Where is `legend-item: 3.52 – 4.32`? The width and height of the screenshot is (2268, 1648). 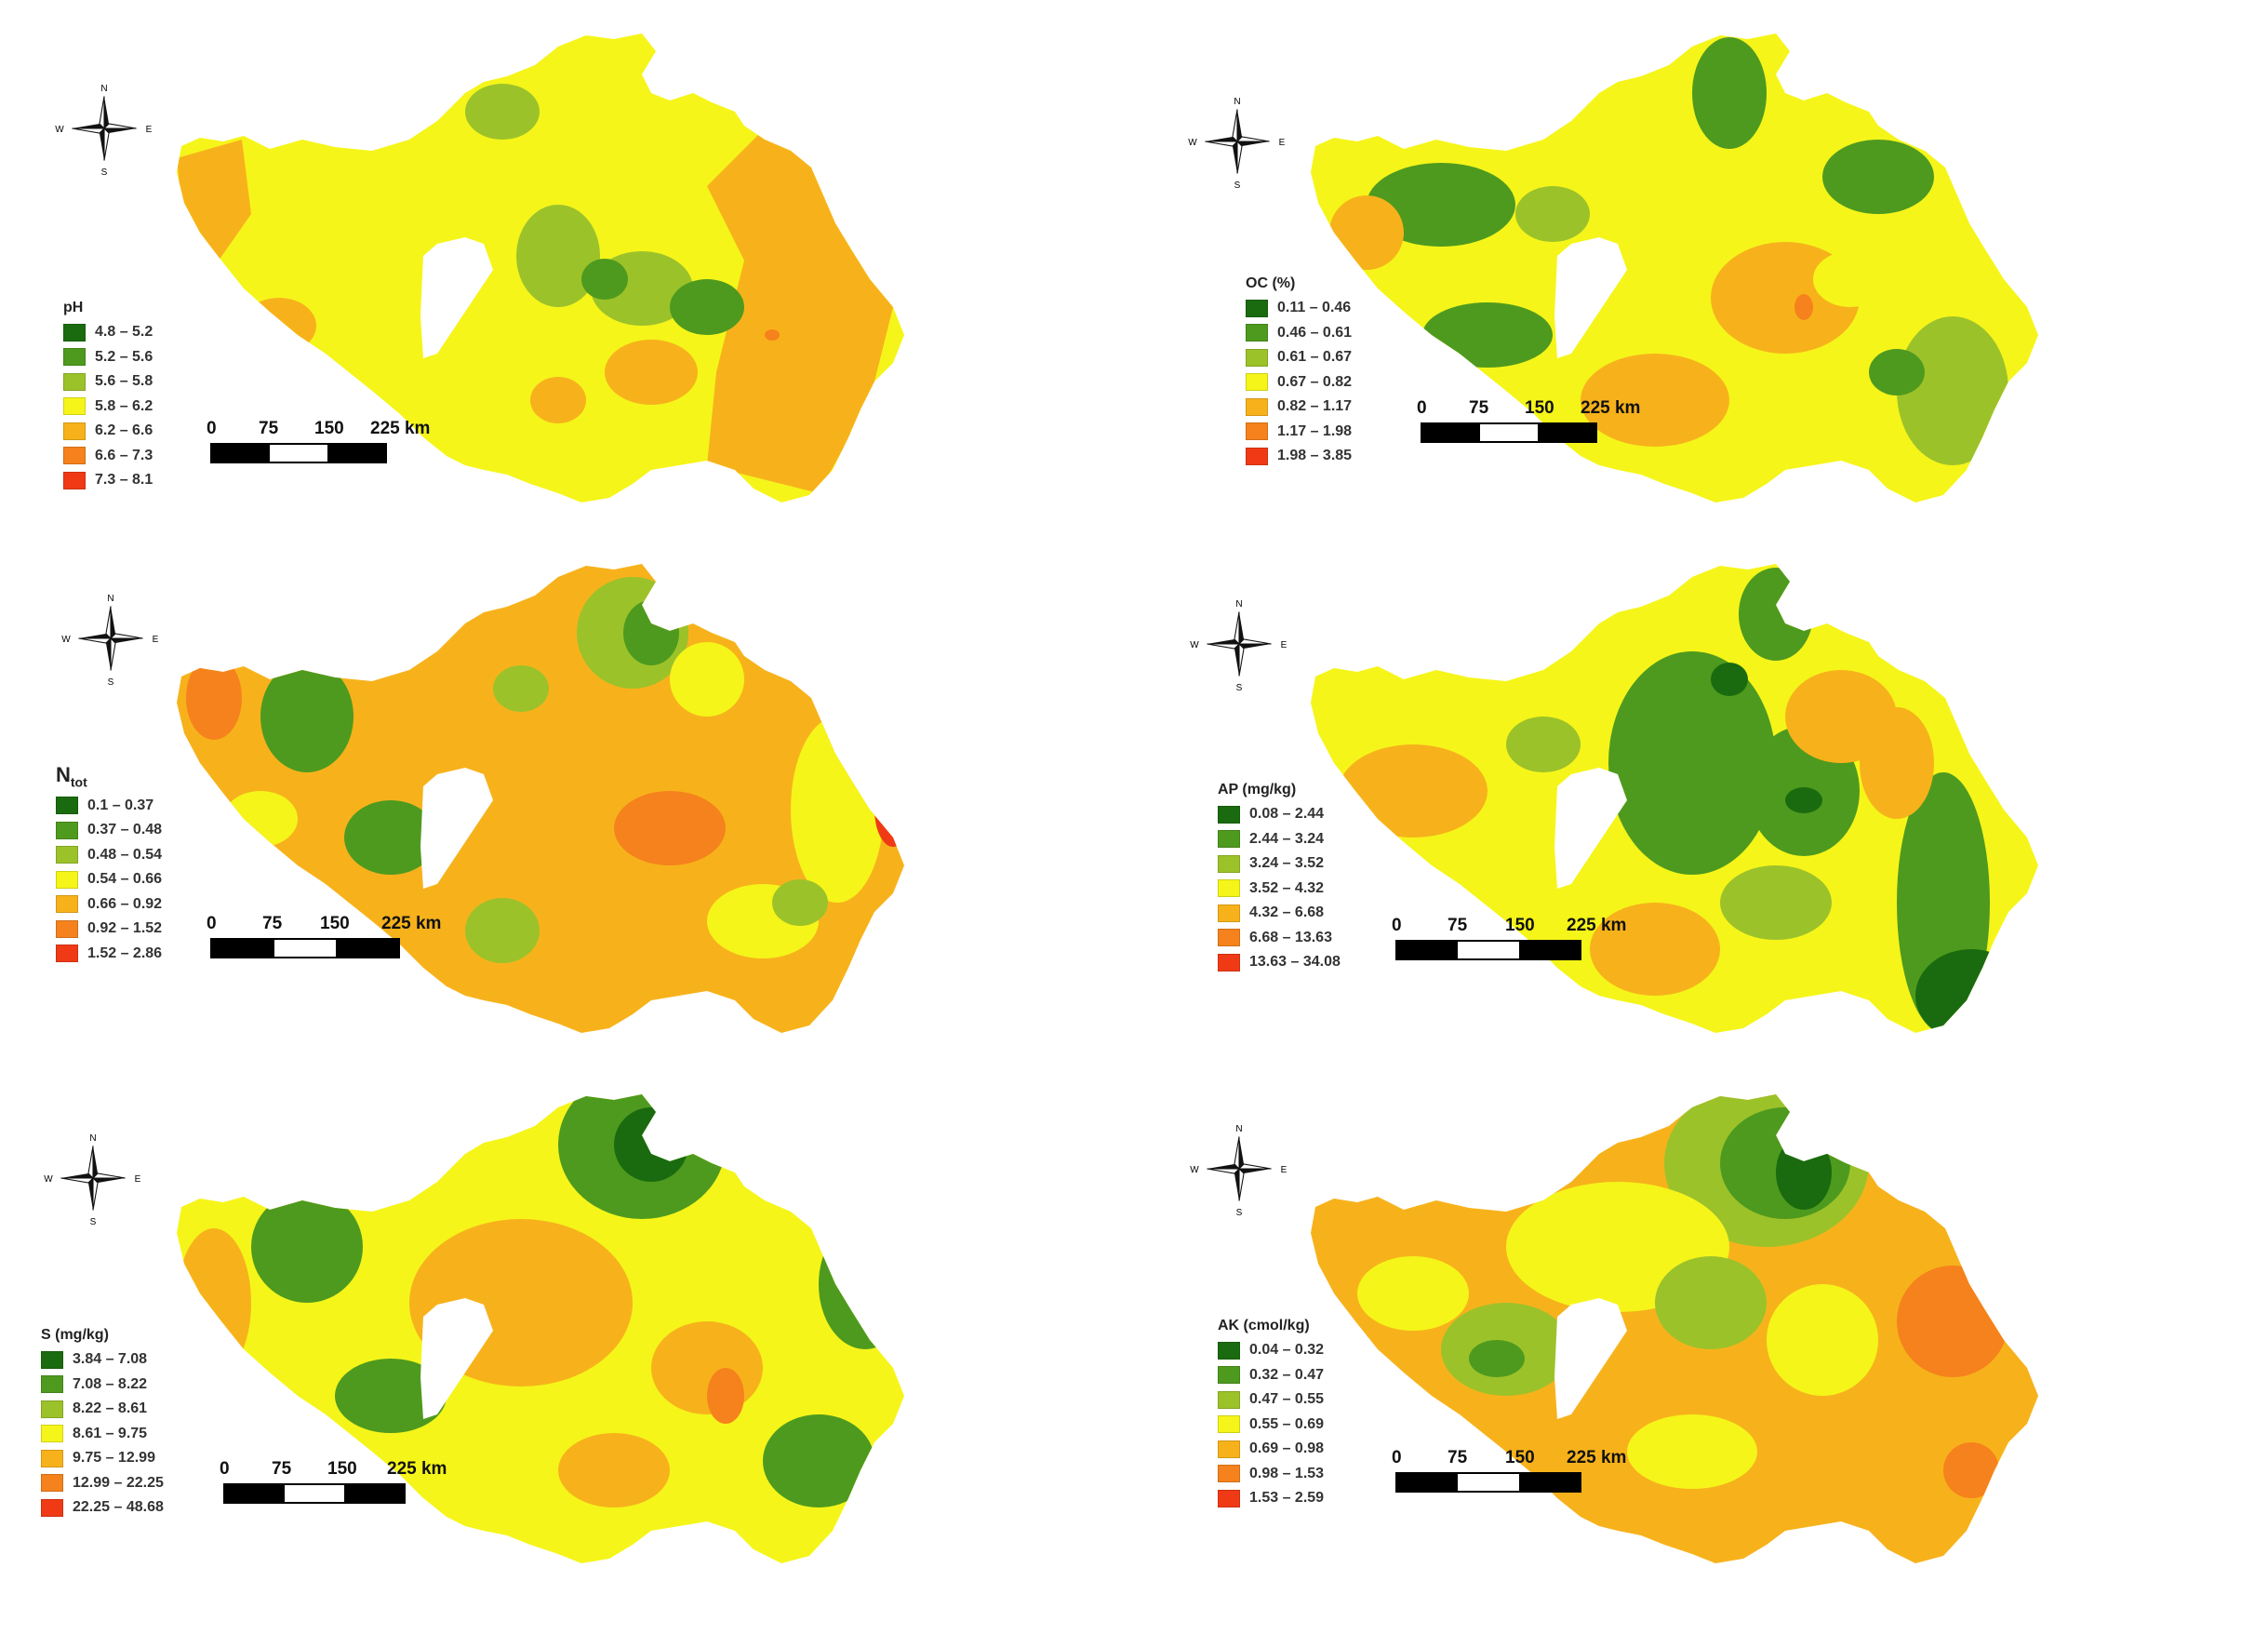
legend-item: 3.52 – 4.32 is located at coordinates (1279, 890).